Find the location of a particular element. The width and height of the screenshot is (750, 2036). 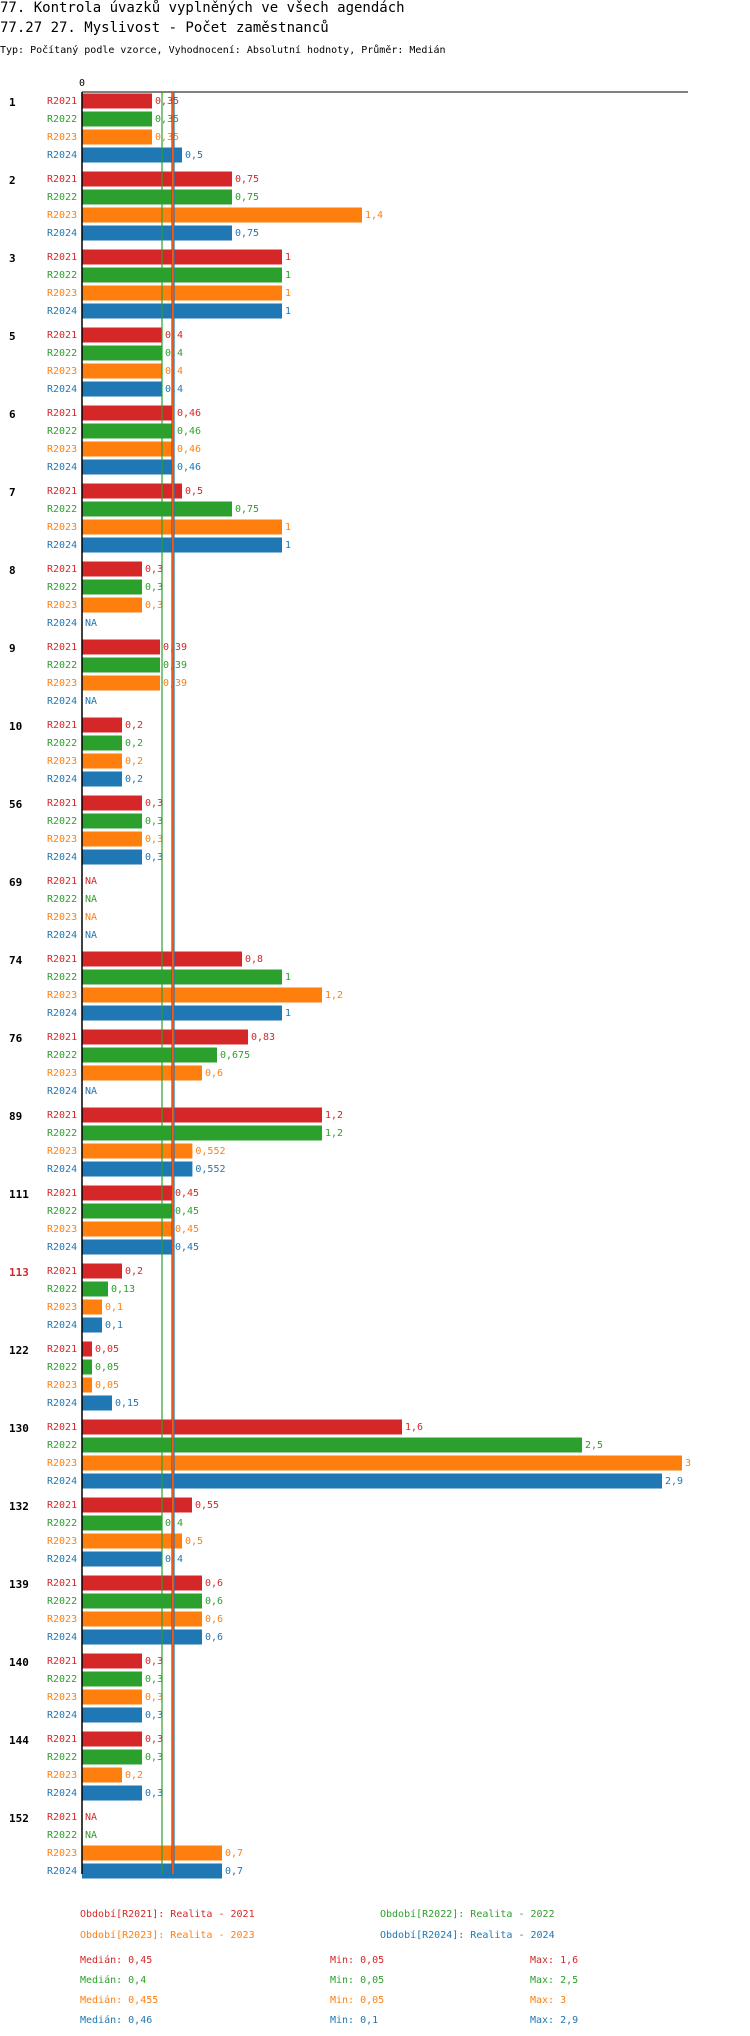

legend-period-r2022: Období[R2022]: Realita - 2022 is located at coordinates (467, 1914).